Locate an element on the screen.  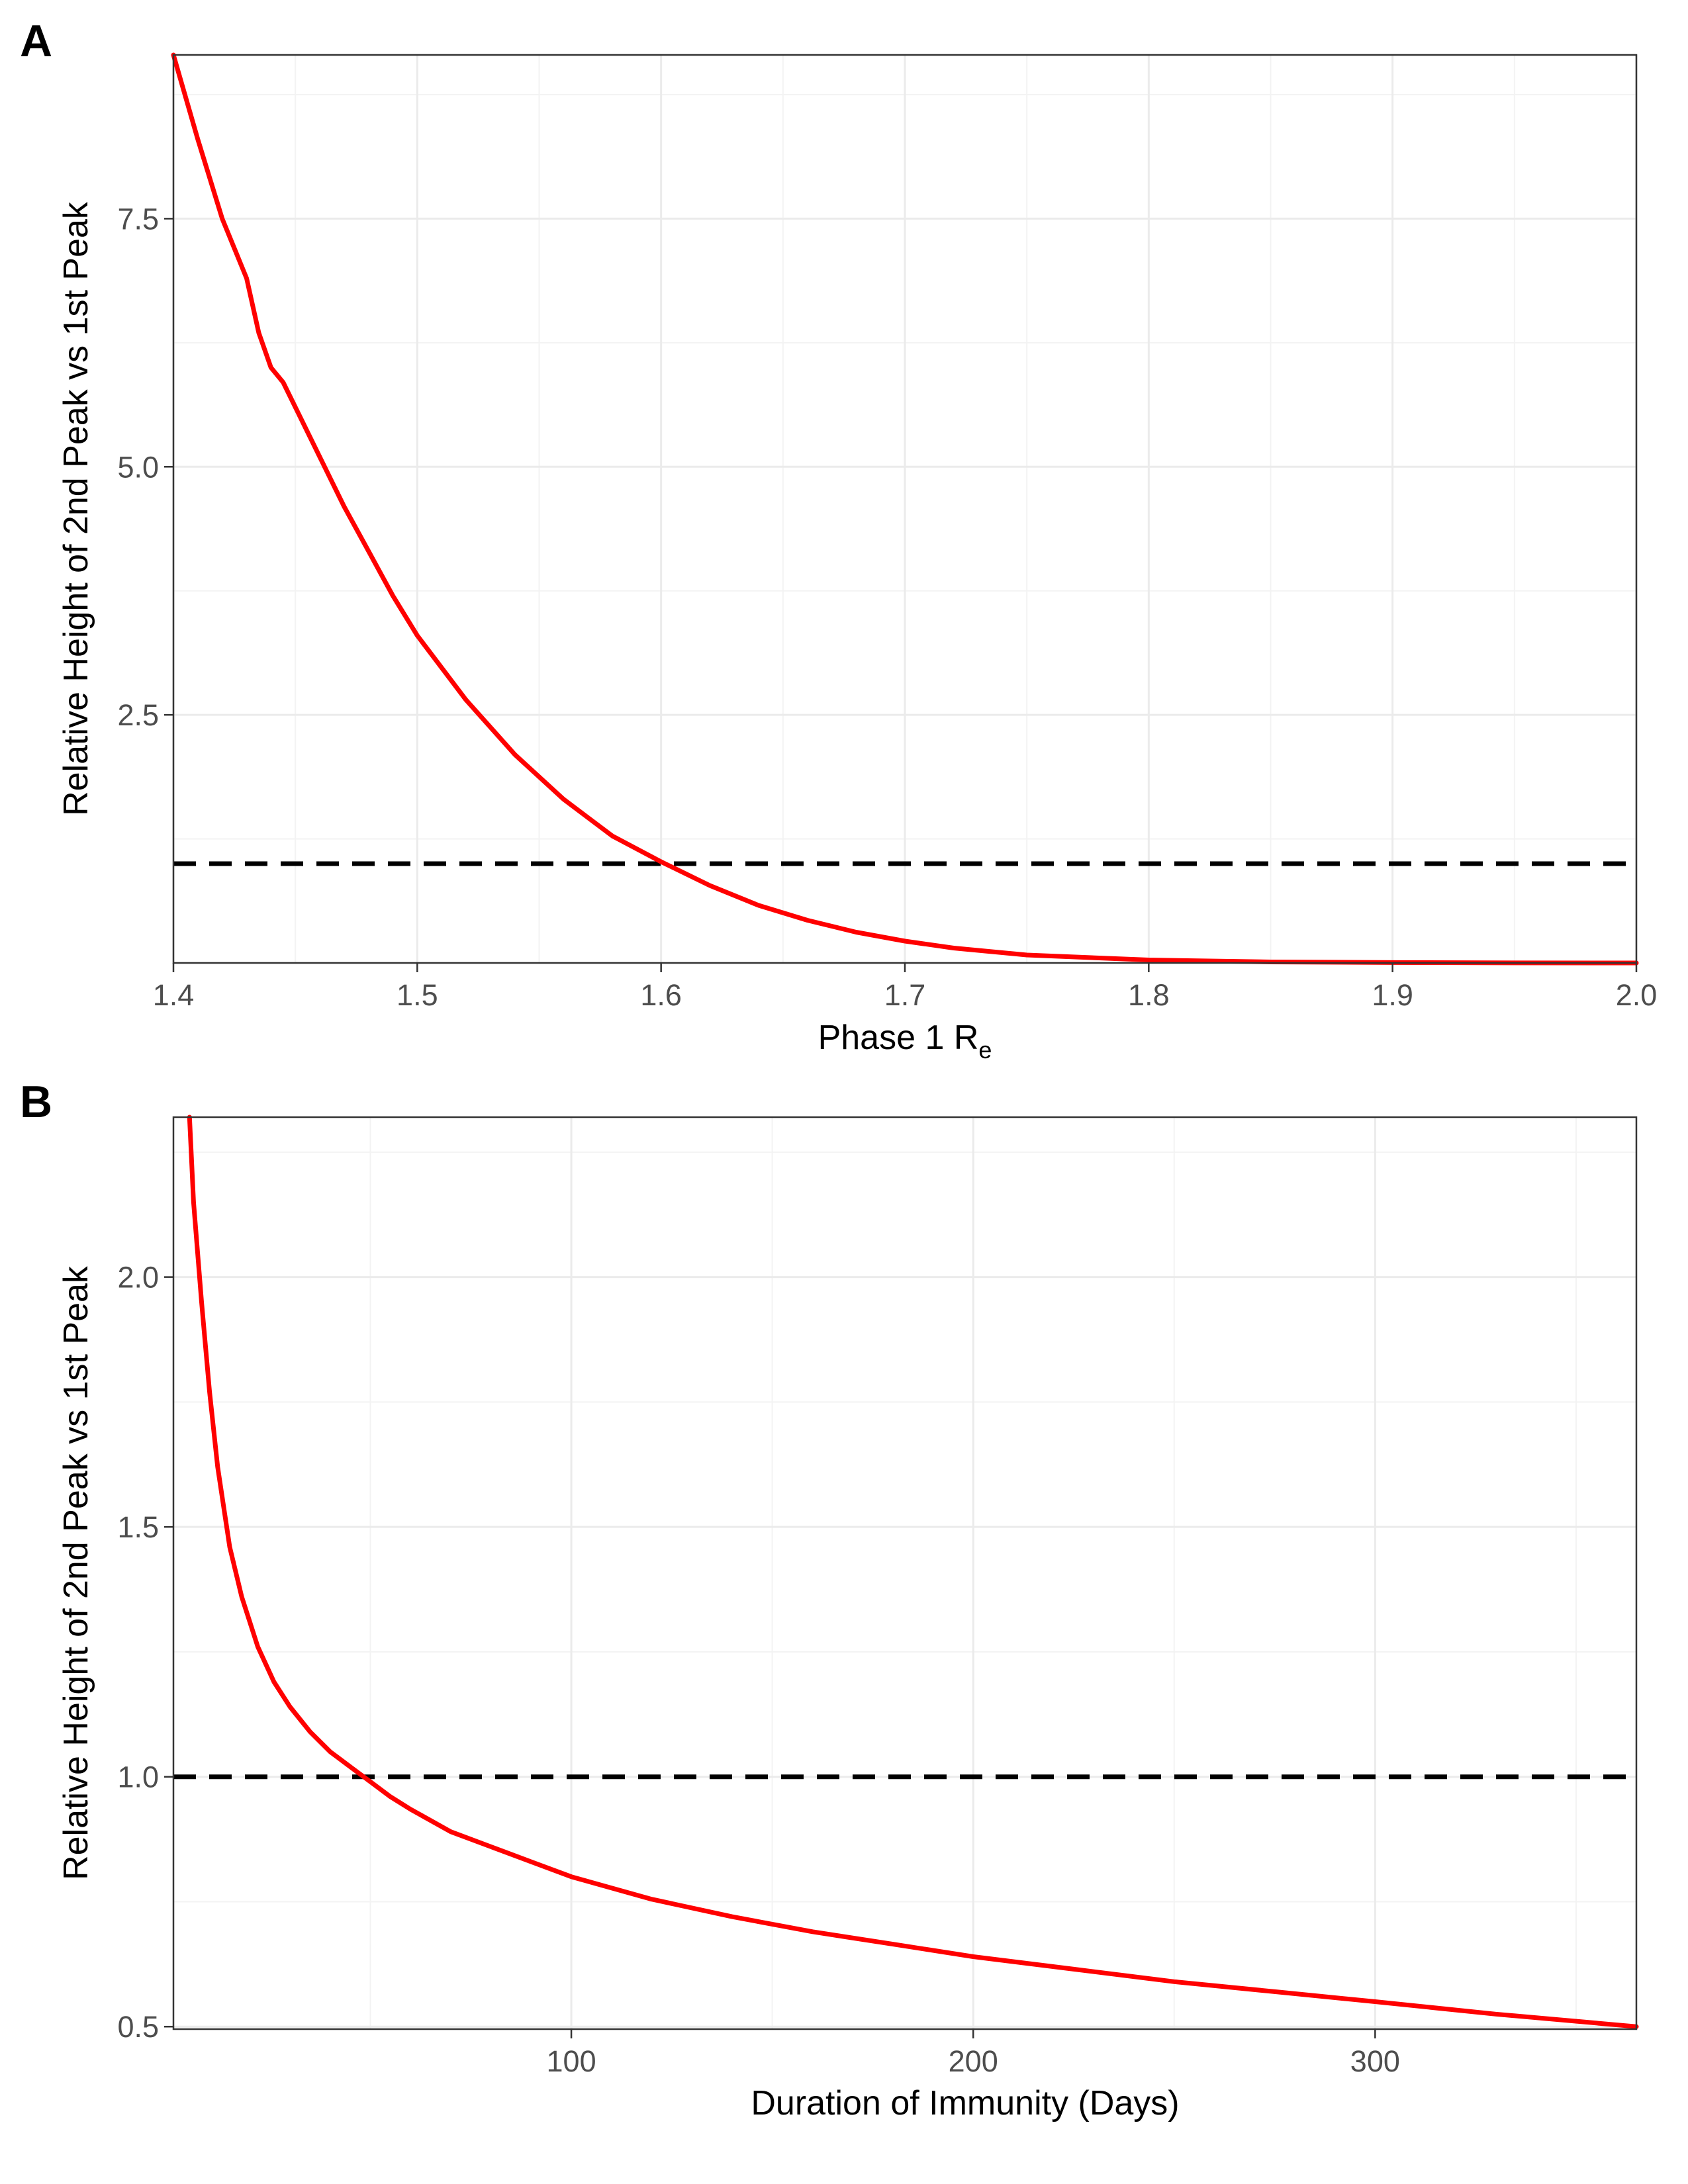
panel-a-x-tick-label-0: 1.4 is located at coordinates (174, 995).